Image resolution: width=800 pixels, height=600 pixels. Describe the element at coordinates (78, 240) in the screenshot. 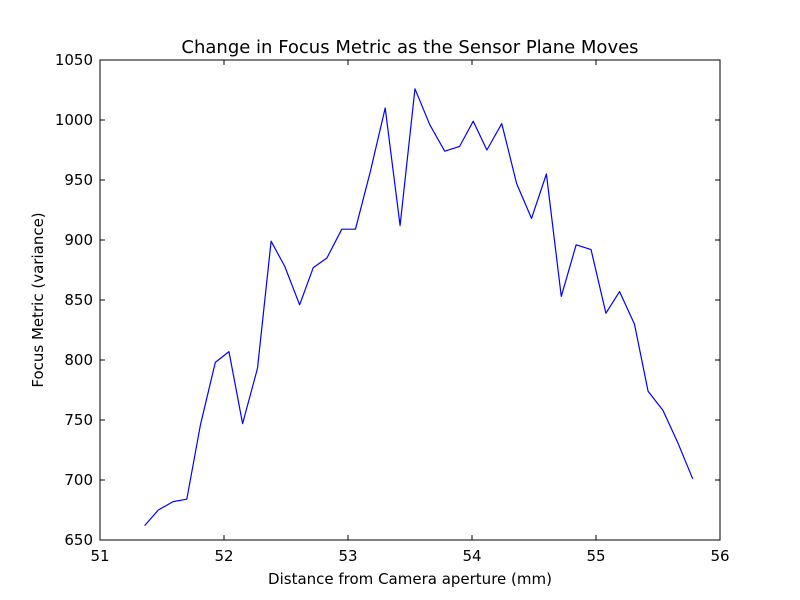

I see `y-tick-label: 900` at that location.